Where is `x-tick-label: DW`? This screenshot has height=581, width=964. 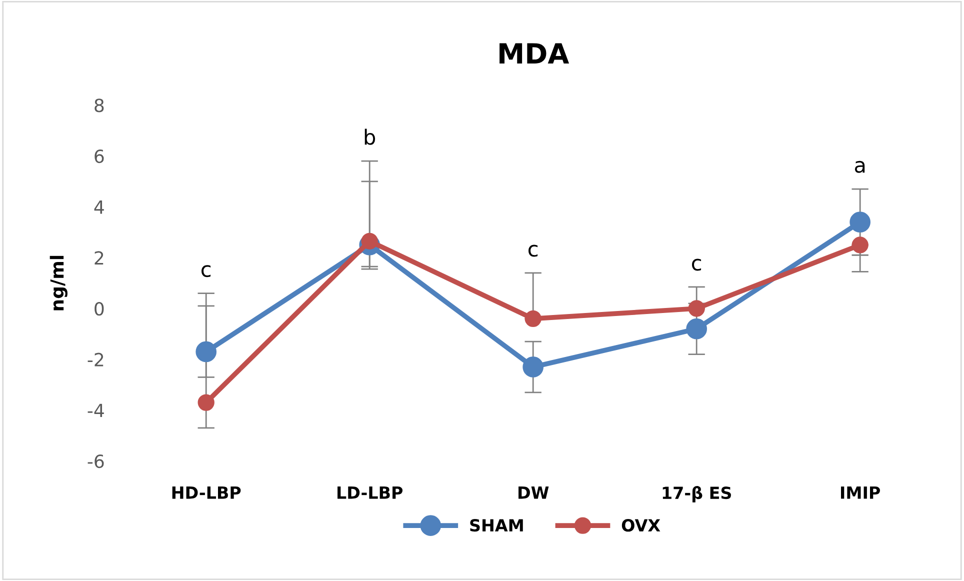
x-tick-label: DW is located at coordinates (533, 492).